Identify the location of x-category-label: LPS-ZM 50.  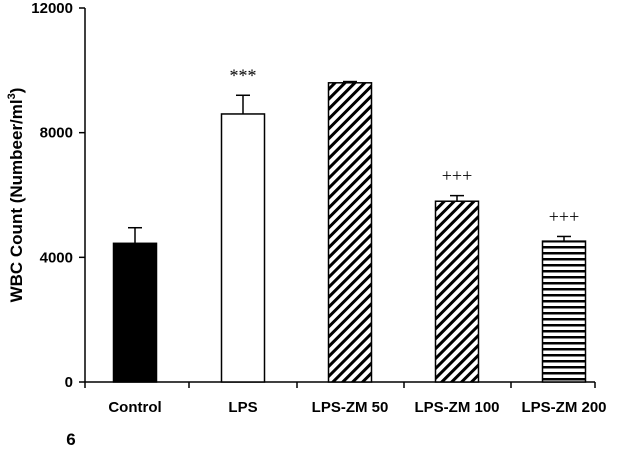
(350, 407).